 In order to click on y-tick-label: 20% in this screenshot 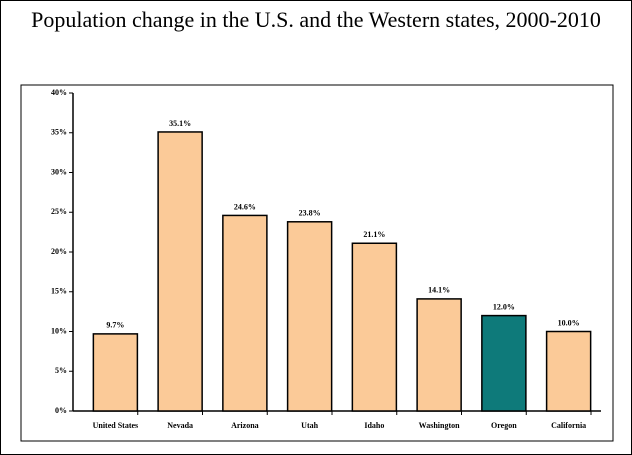, I will do `click(59, 251)`.